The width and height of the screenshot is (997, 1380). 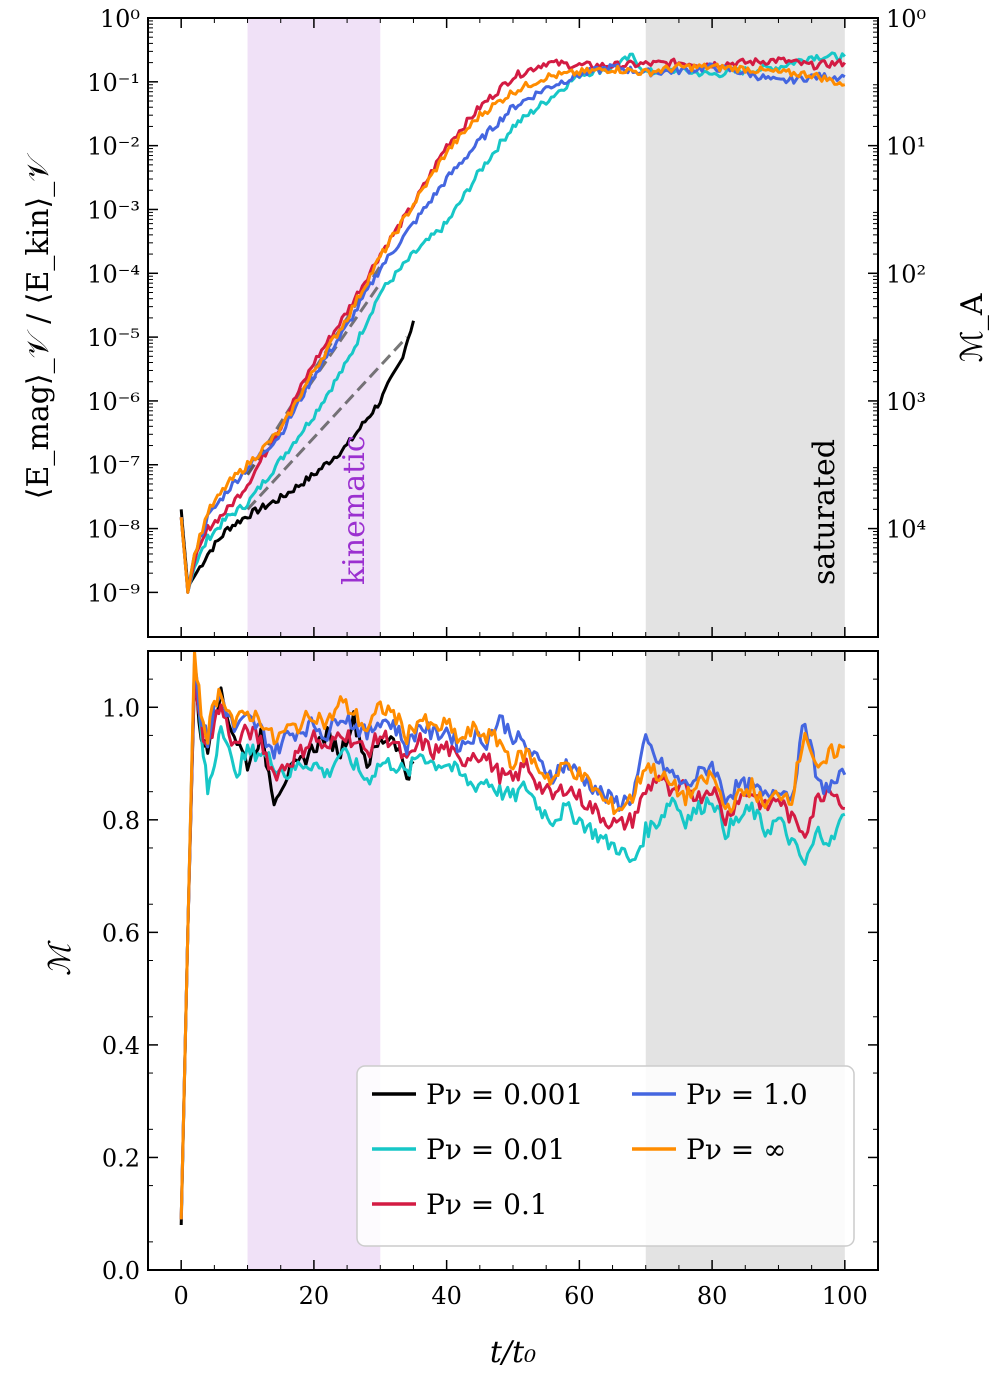 What do you see at coordinates (745, 327) in the screenshot?
I see `top-region-saturated` at bounding box center [745, 327].